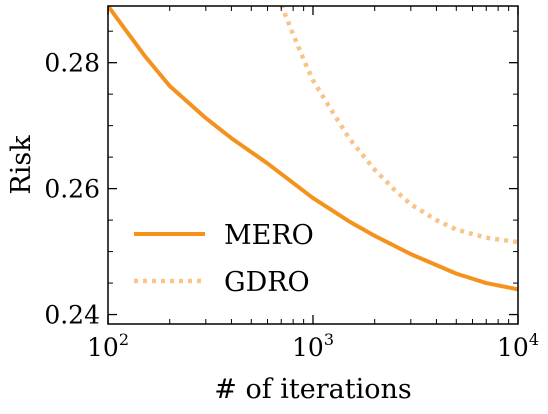 This screenshot has height=414, width=548. What do you see at coordinates (267, 282) in the screenshot?
I see `legend-label-gdro: GDRO` at bounding box center [267, 282].